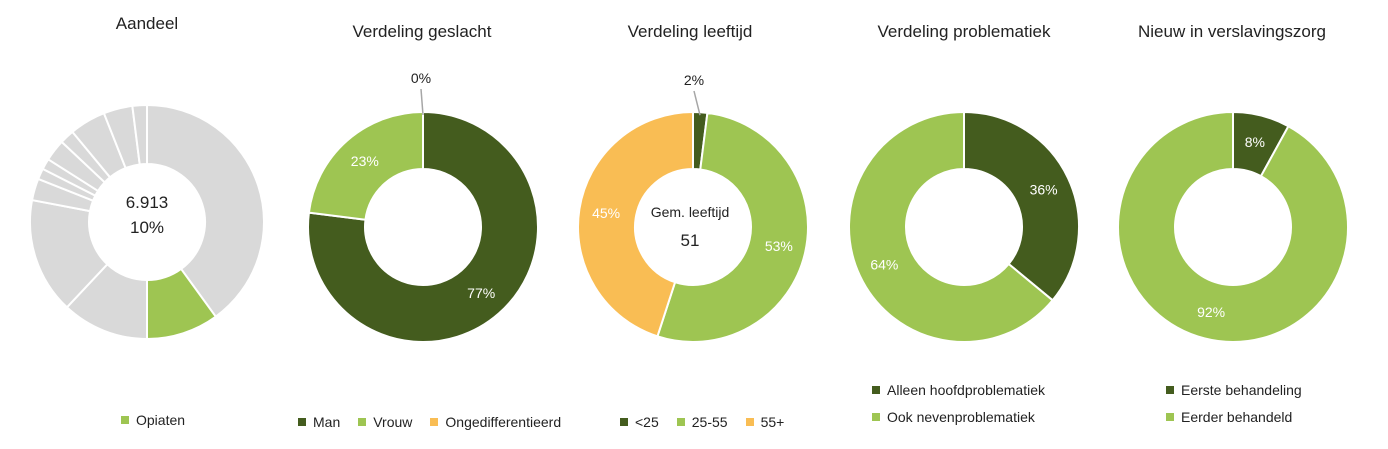 This screenshot has height=449, width=1388. What do you see at coordinates (365, 161) in the screenshot?
I see `data-label-vrouw: 23%` at bounding box center [365, 161].